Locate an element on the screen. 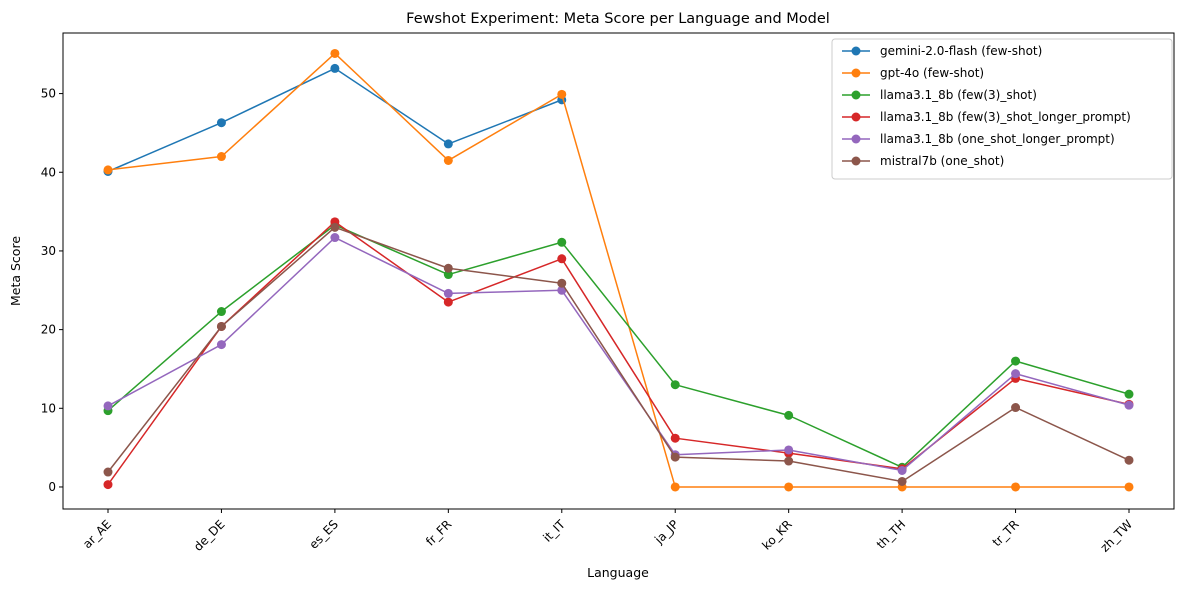 This screenshot has width=1189, height=590. x-tick-label: it_IT is located at coordinates (554, 531).